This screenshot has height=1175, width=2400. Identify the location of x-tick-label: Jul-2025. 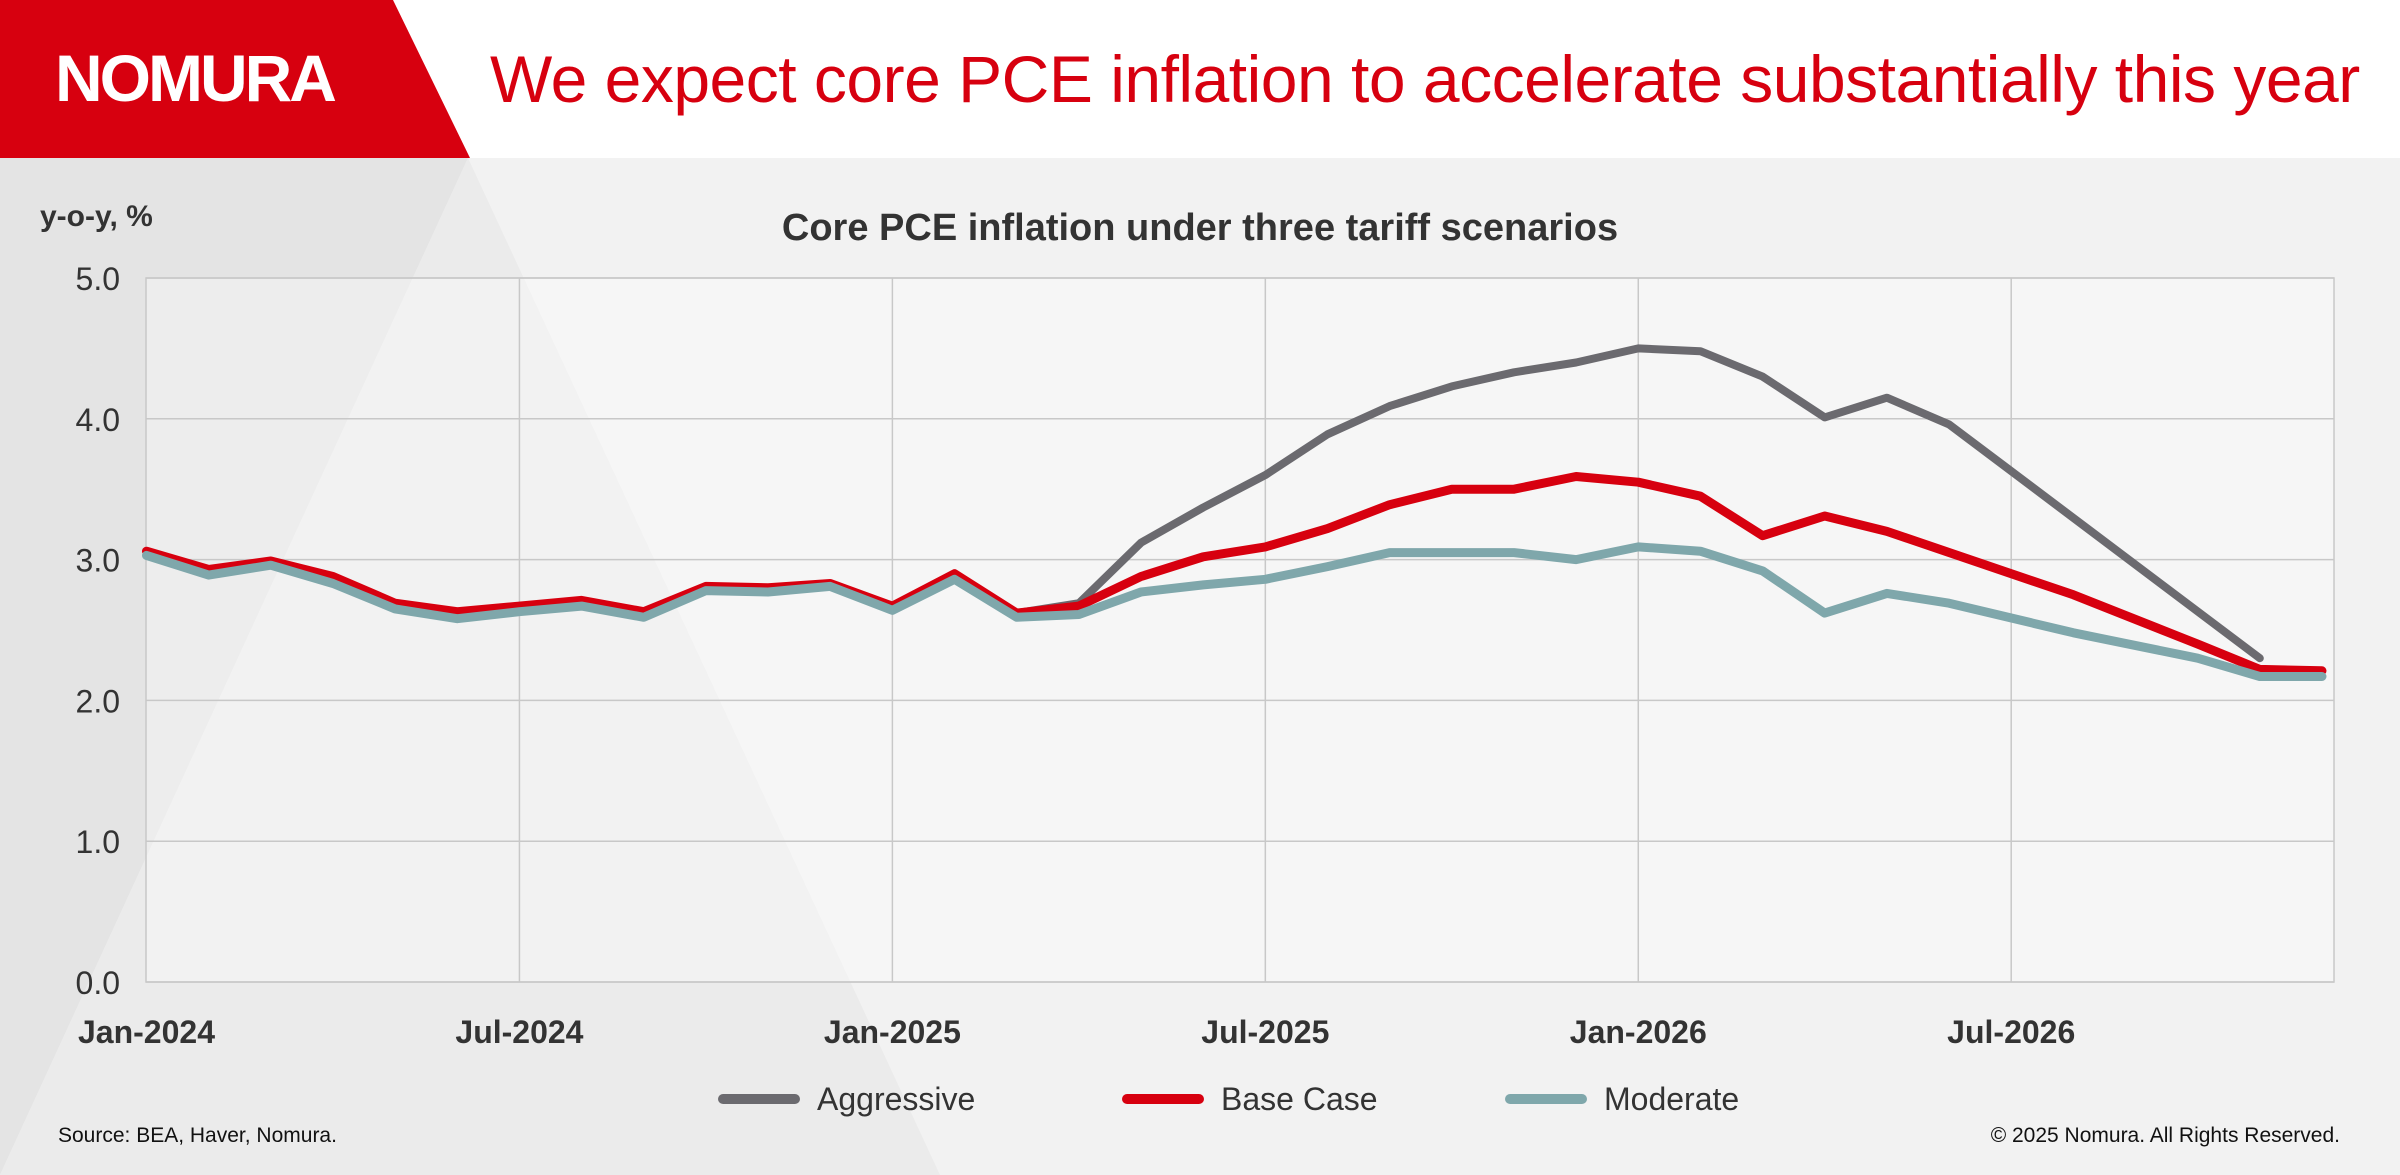
(1265, 1032).